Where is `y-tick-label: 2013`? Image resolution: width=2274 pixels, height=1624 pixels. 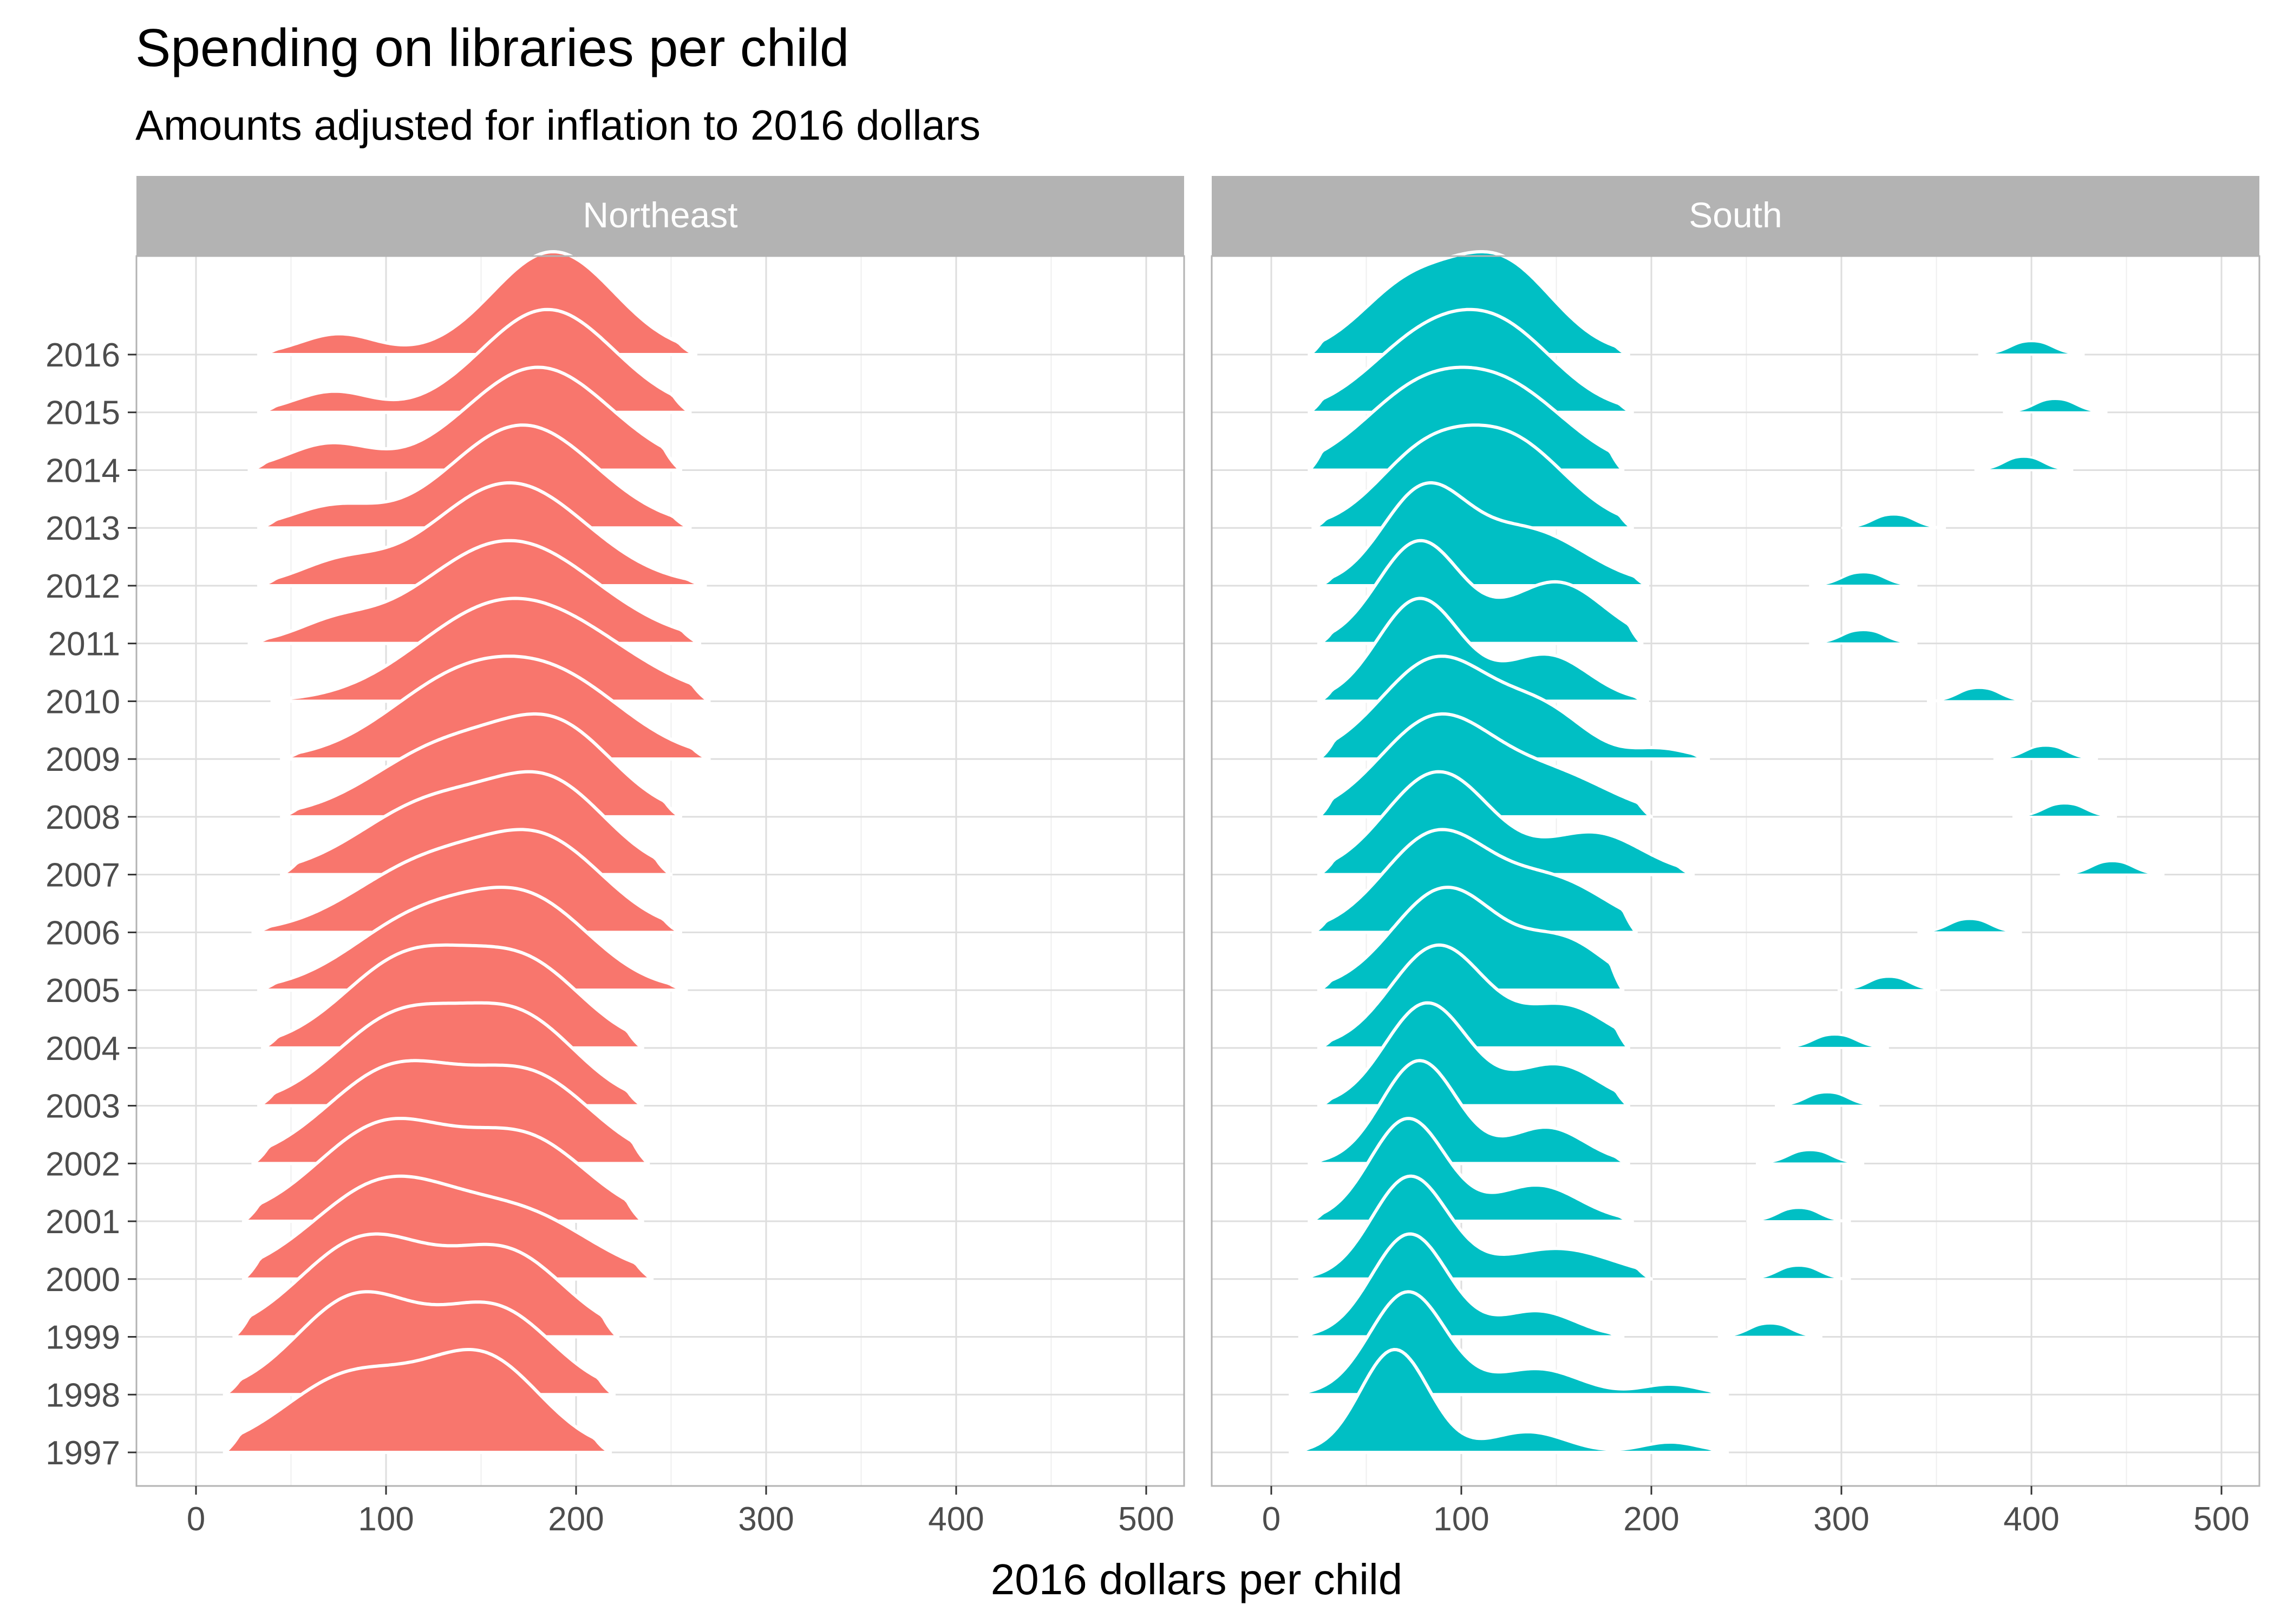 y-tick-label: 2013 is located at coordinates (83, 528).